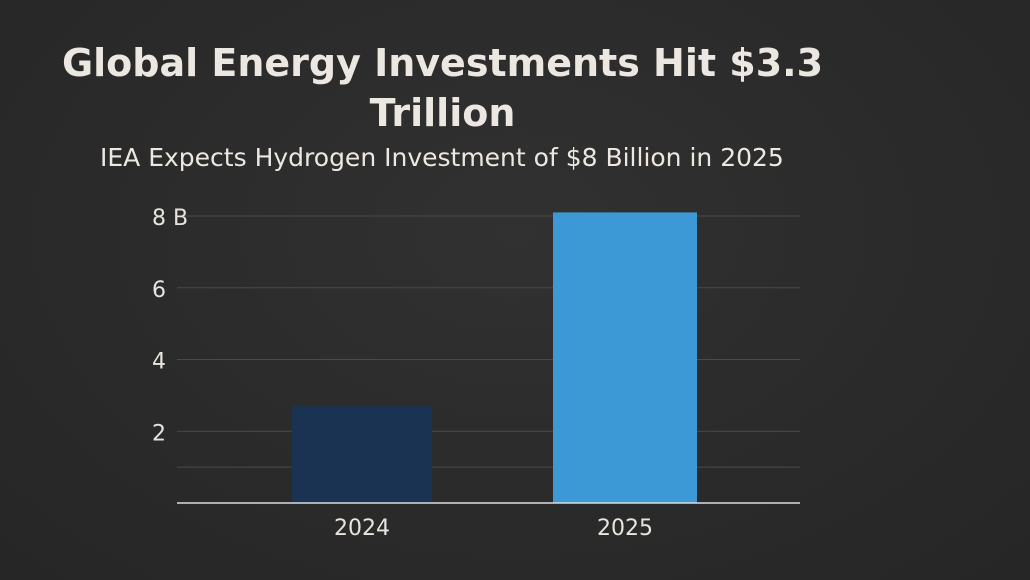  I want to click on x-tick-label: 2024, so click(362, 528).